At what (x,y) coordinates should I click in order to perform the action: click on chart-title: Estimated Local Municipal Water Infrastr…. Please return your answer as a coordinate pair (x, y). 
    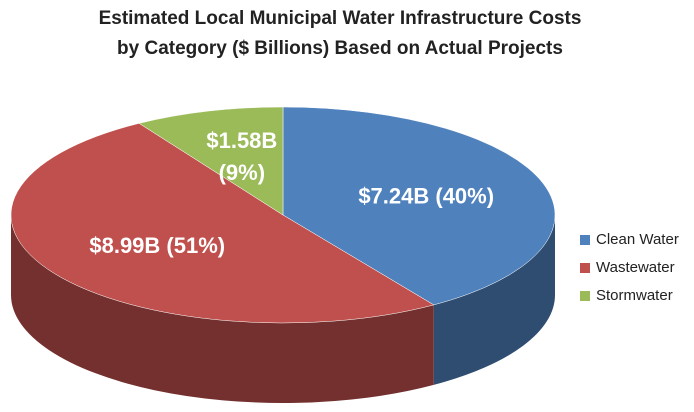
    Looking at the image, I should click on (340, 33).